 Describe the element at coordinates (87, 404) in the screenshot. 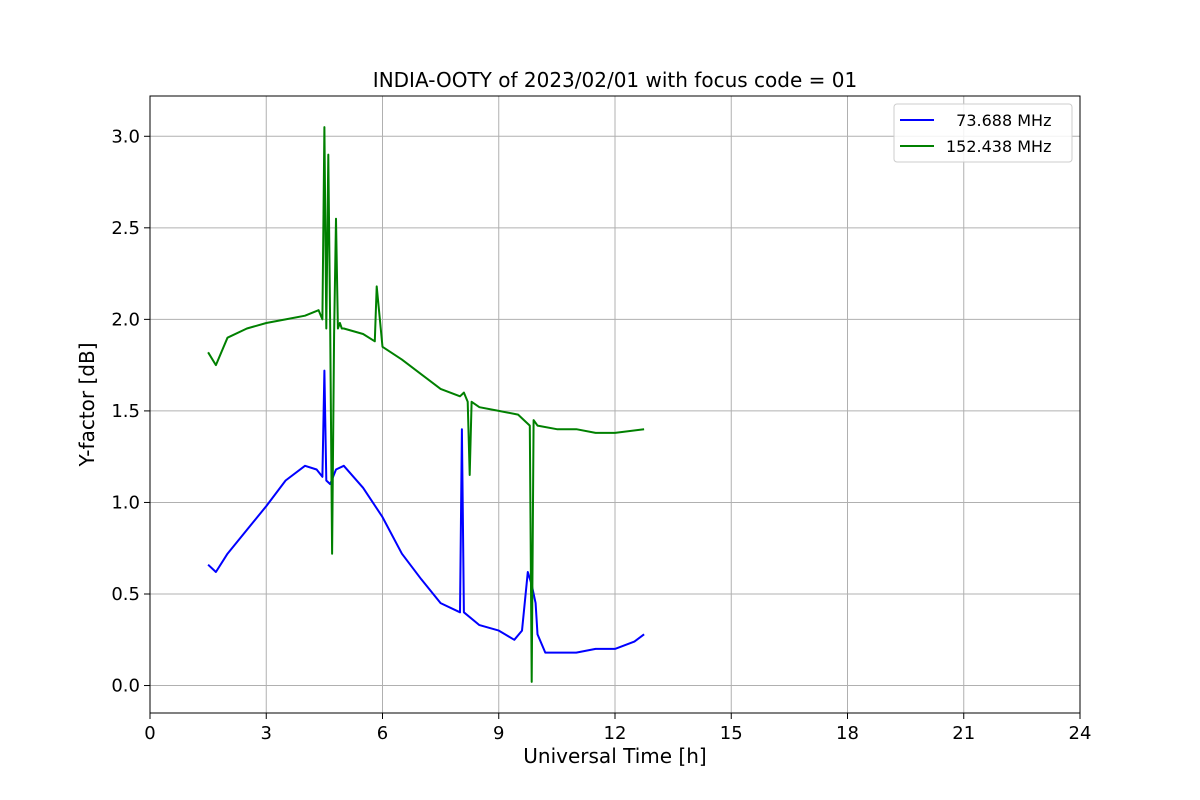

I see `y-axis-label: Y-factor [dB]` at that location.